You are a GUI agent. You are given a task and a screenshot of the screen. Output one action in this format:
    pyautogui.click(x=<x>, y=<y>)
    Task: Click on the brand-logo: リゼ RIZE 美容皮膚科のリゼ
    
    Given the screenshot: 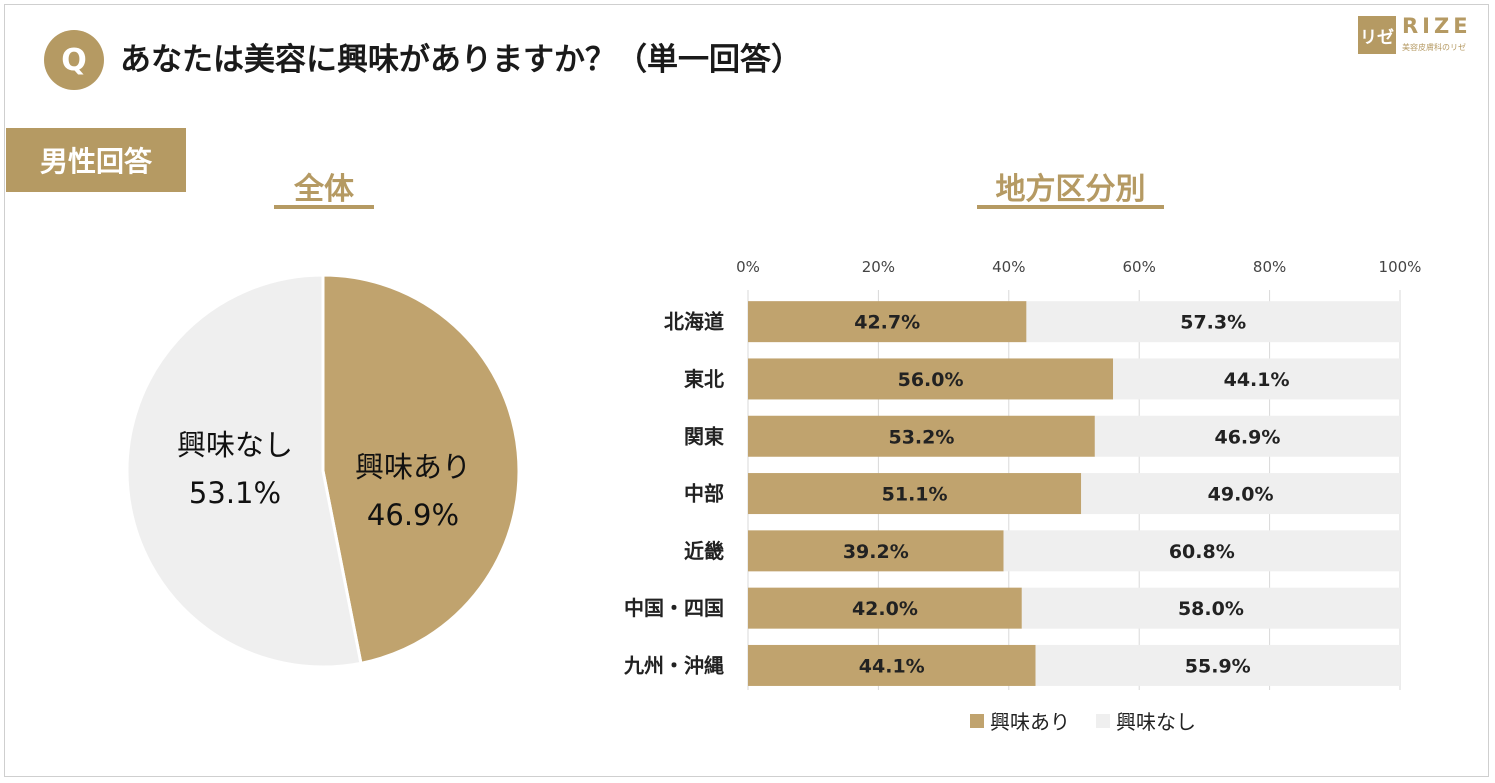 What is the action you would take?
    pyautogui.click(x=1420, y=37)
    